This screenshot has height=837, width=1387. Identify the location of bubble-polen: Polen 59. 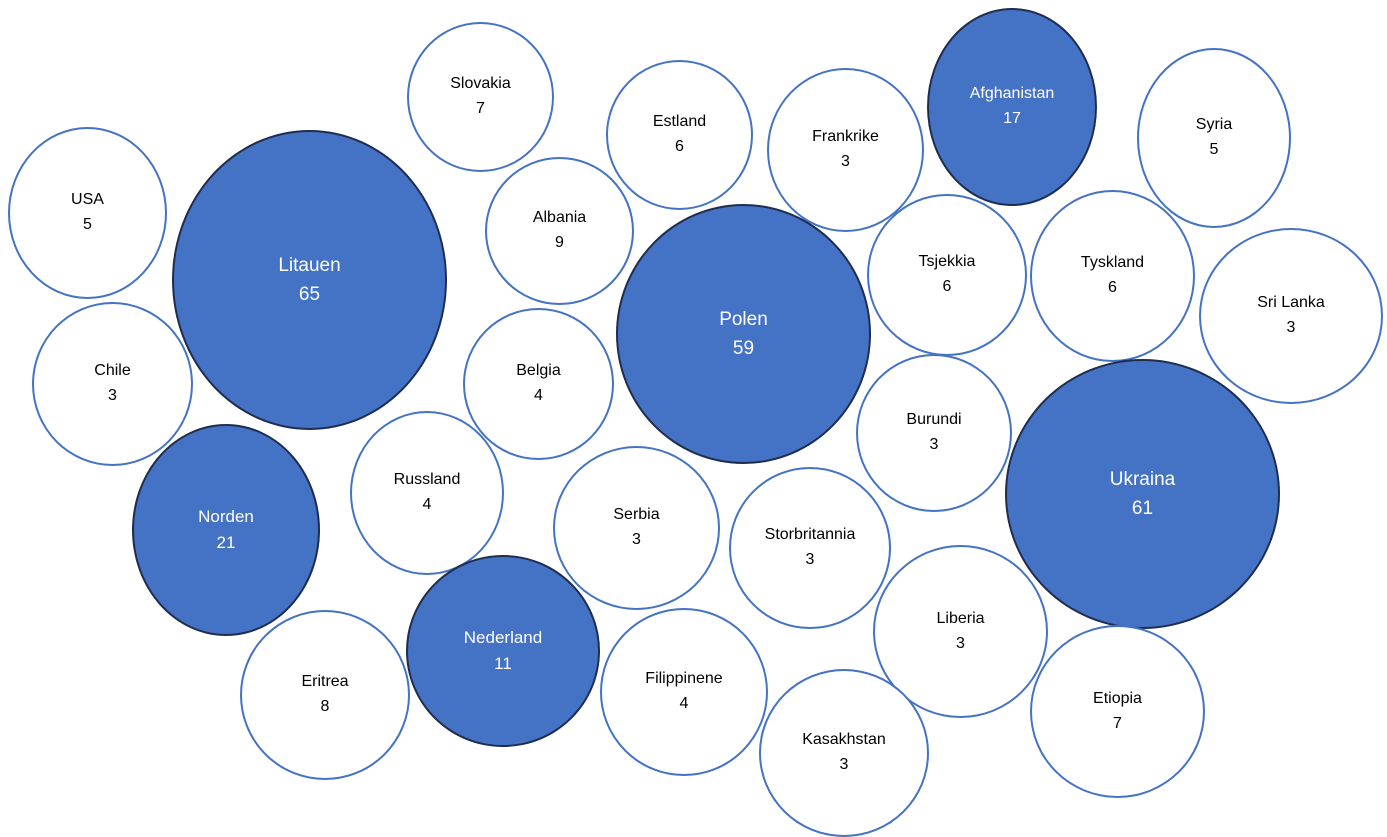
(743, 334).